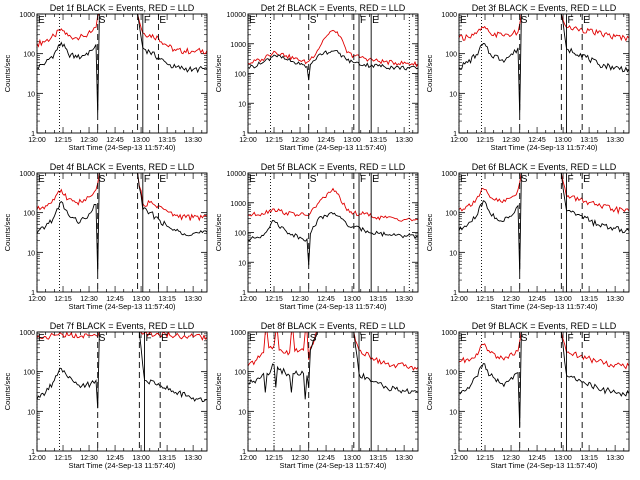 This screenshot has width=640, height=480. Describe the element at coordinates (237, 174) in the screenshot. I see `y-tick-label: 10000` at that location.